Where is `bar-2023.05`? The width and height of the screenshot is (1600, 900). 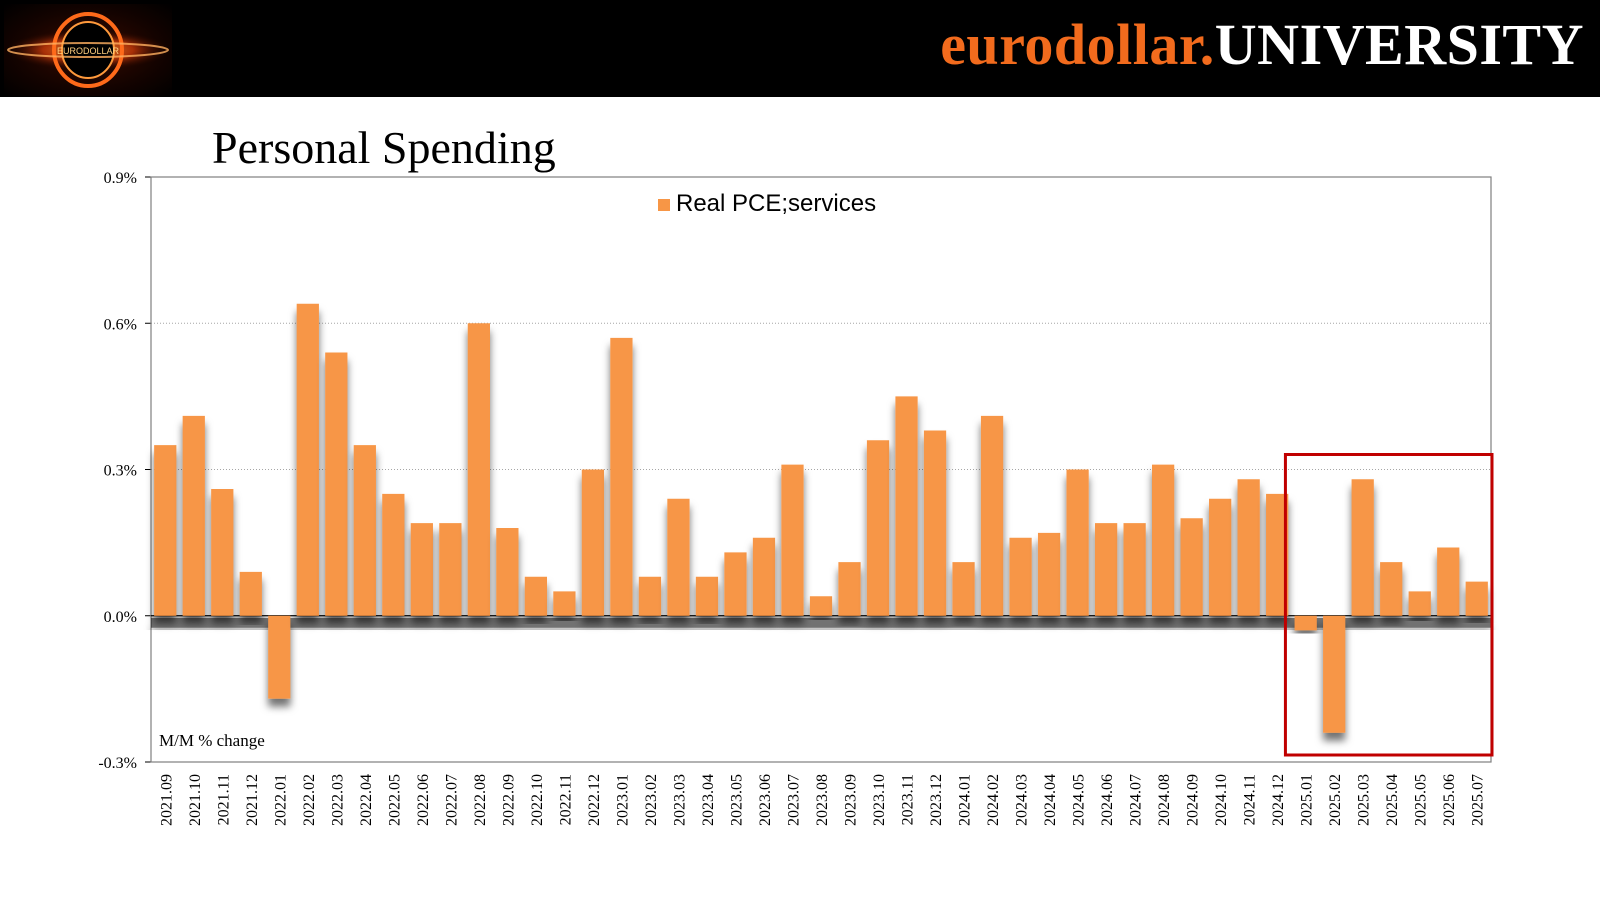
bar-2023.05 is located at coordinates (735, 584).